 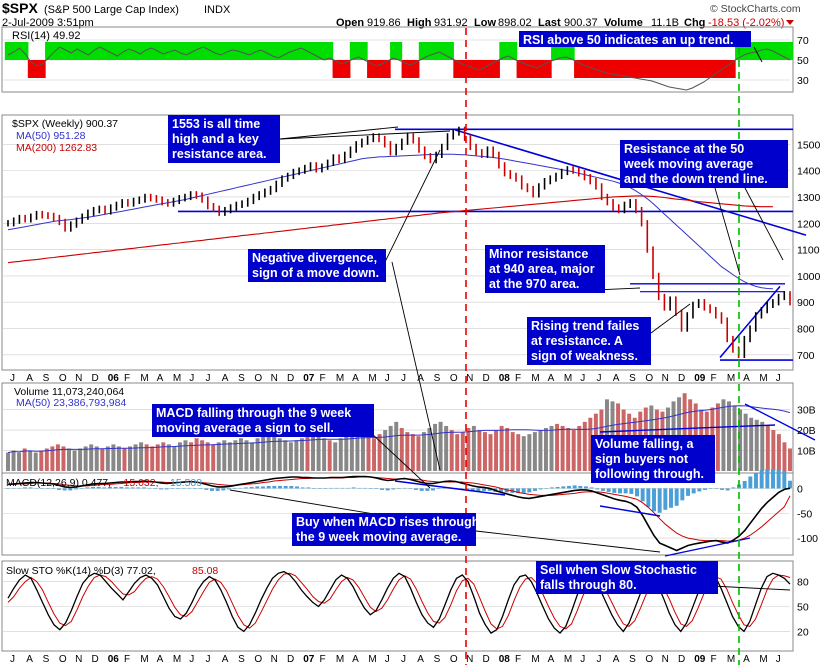 What do you see at coordinates (81, 571) in the screenshot?
I see `stochastic-legend: Slow STO %K(14) %D(3) 77.02,` at bounding box center [81, 571].